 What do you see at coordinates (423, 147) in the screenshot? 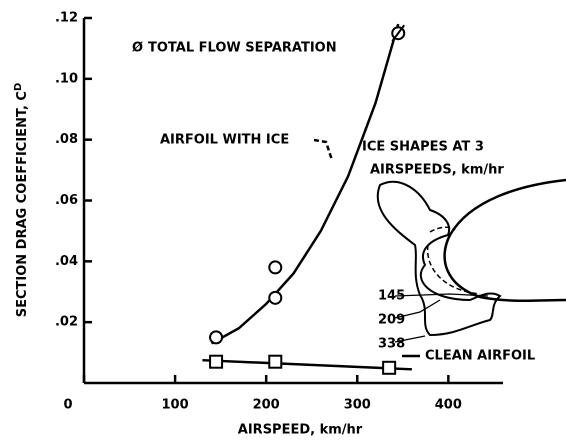
I see `annotation: ICE SHAPES AT 3` at bounding box center [423, 147].